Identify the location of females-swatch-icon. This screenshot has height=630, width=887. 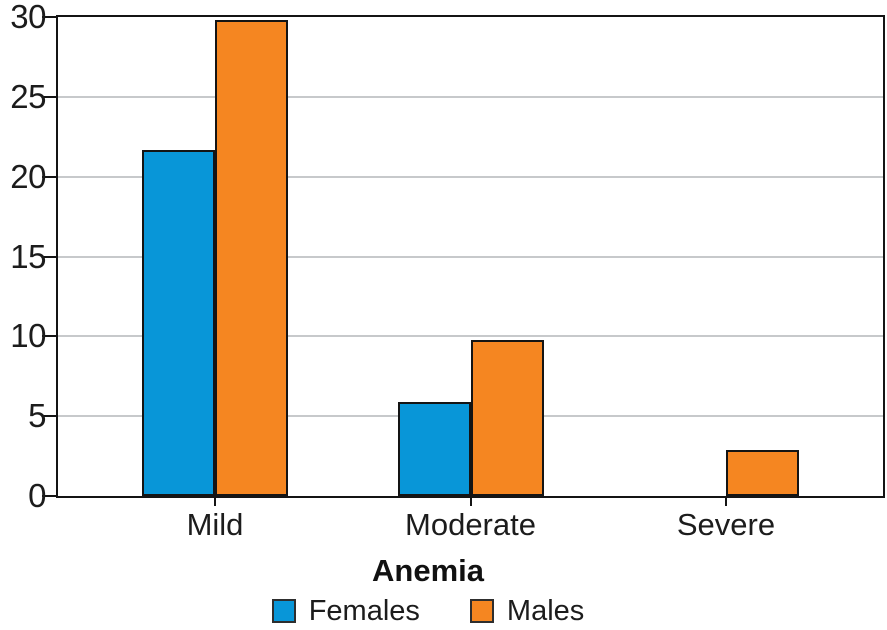
(283, 611).